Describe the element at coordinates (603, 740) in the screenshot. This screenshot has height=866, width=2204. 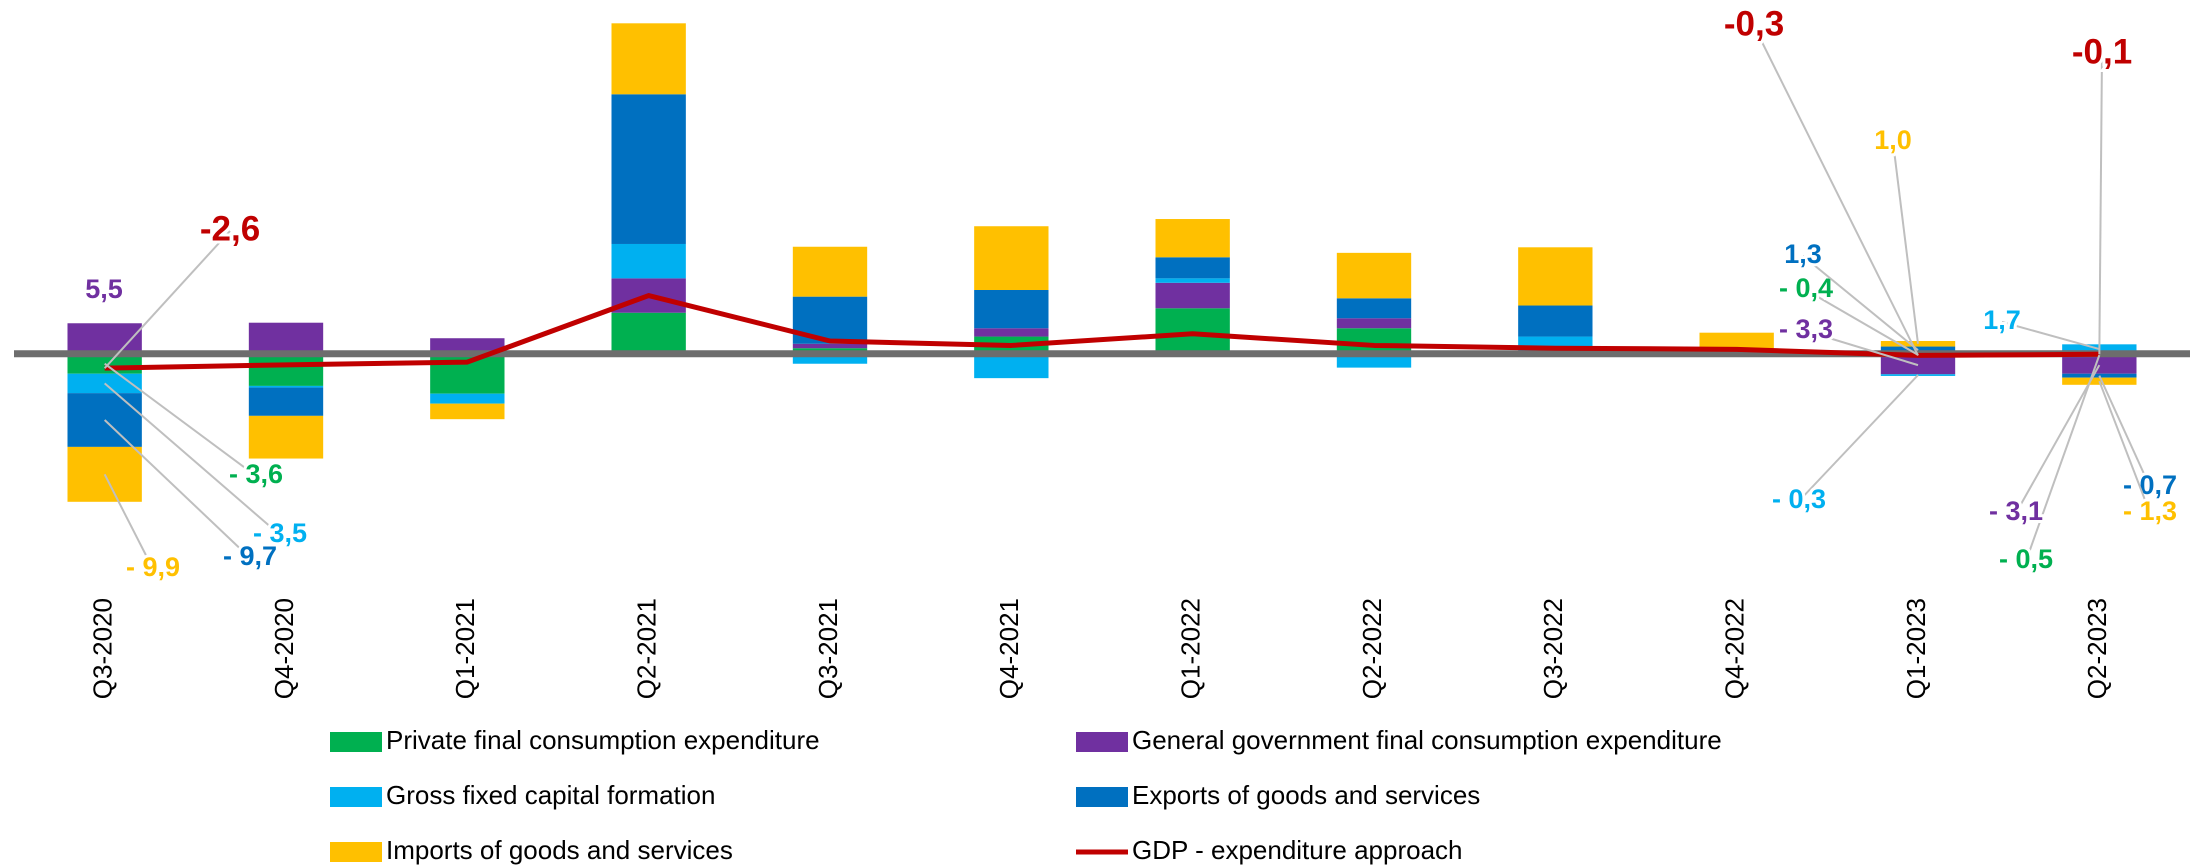
I see `legend-label: Private final consumption expenditure` at that location.